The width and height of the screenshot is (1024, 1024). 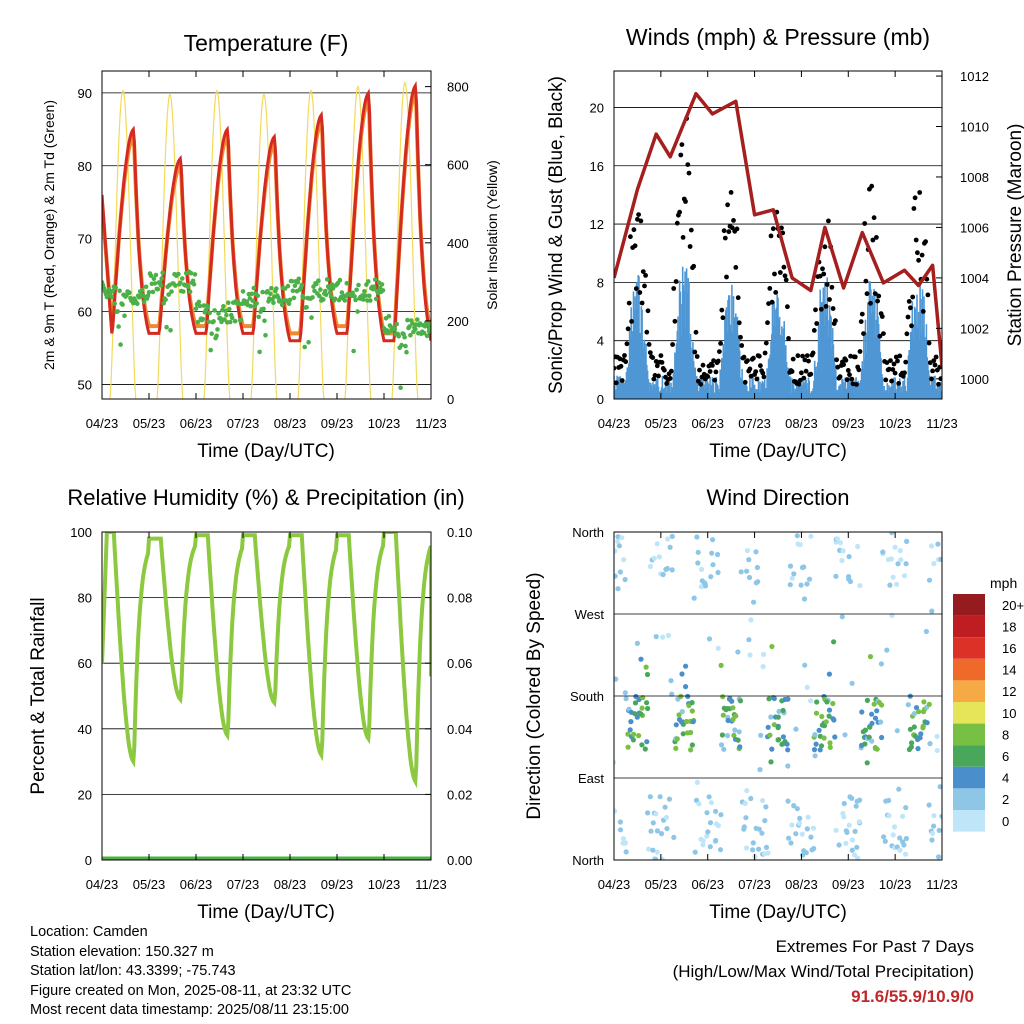 I want to click on y2-tick-label: 1006, so click(x=974, y=227).